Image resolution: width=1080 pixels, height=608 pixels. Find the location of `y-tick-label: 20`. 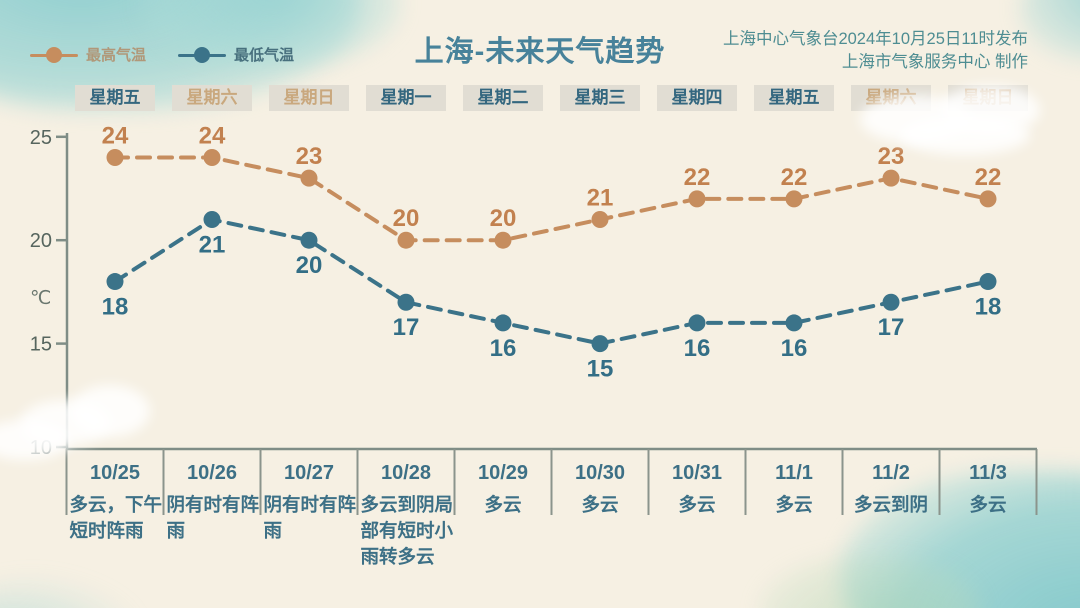

y-tick-label: 20 is located at coordinates (41, 241).